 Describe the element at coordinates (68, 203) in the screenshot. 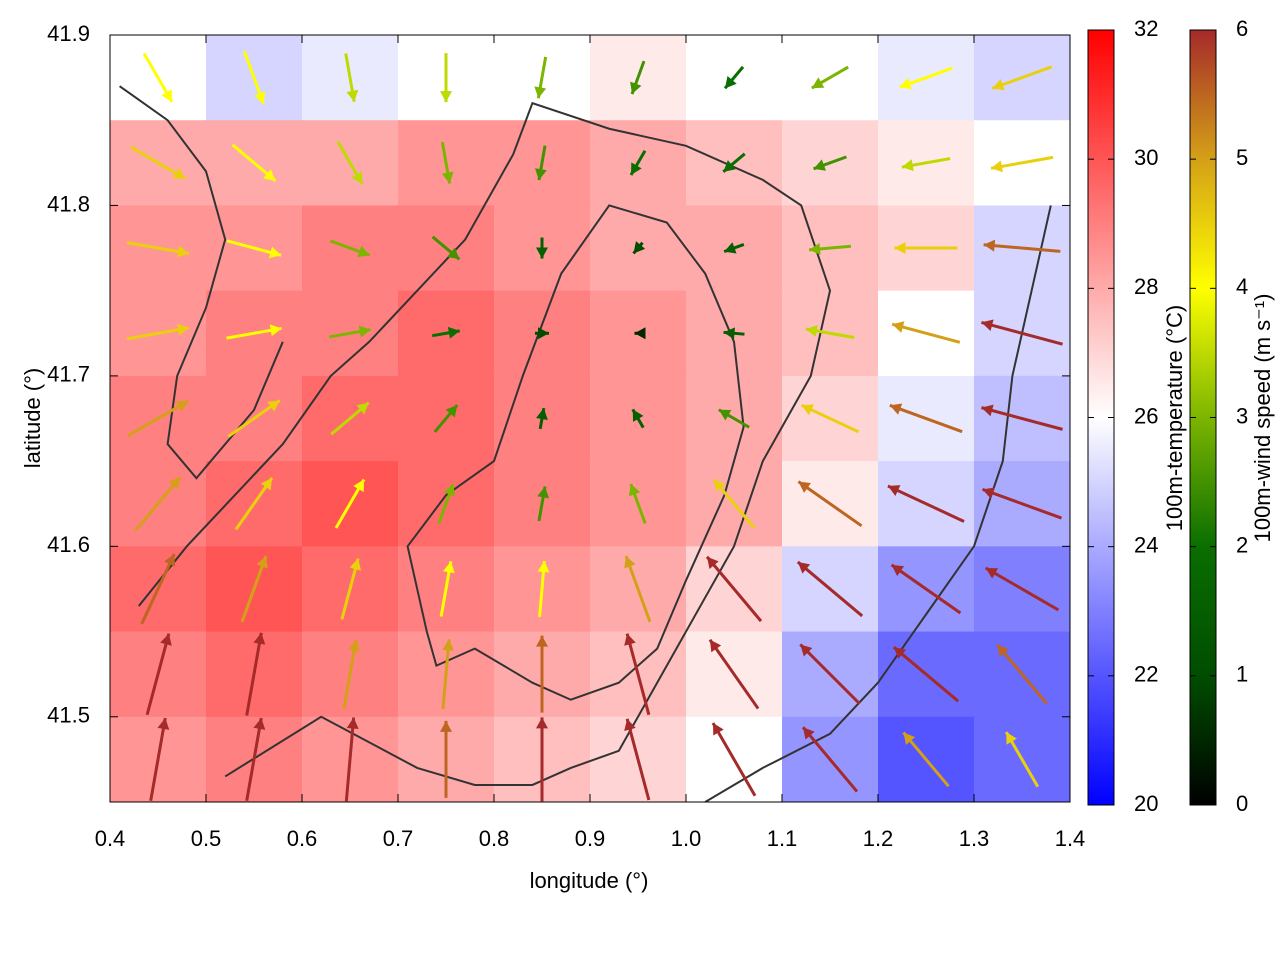

I see `y-tick-label: 41.8` at that location.